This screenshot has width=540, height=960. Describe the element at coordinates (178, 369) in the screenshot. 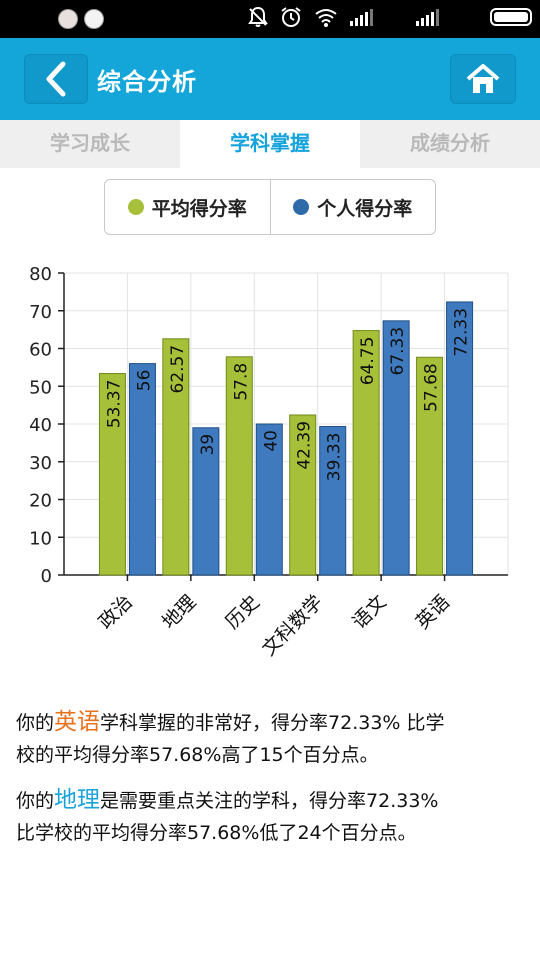

I see `bar-average-value-label: 62.57` at that location.